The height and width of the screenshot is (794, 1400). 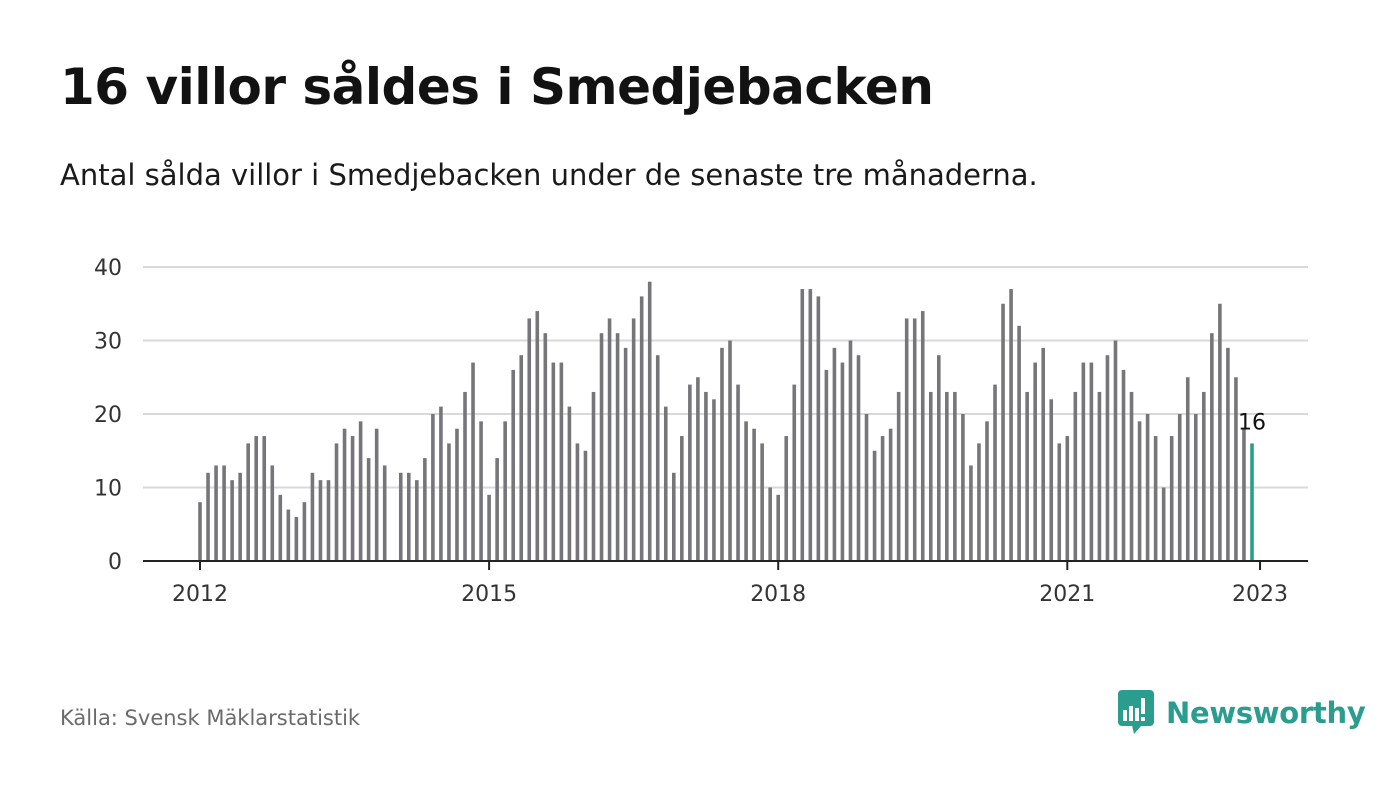 I want to click on y-tick-label: 0, so click(x=115, y=562).